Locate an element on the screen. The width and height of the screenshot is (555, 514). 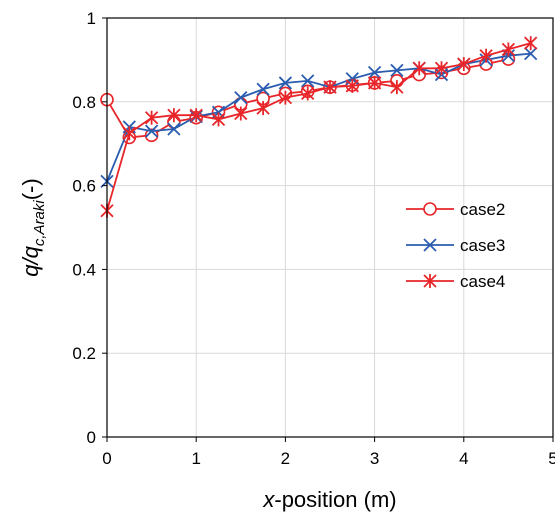
legend-label: case3 is located at coordinates (482, 245).